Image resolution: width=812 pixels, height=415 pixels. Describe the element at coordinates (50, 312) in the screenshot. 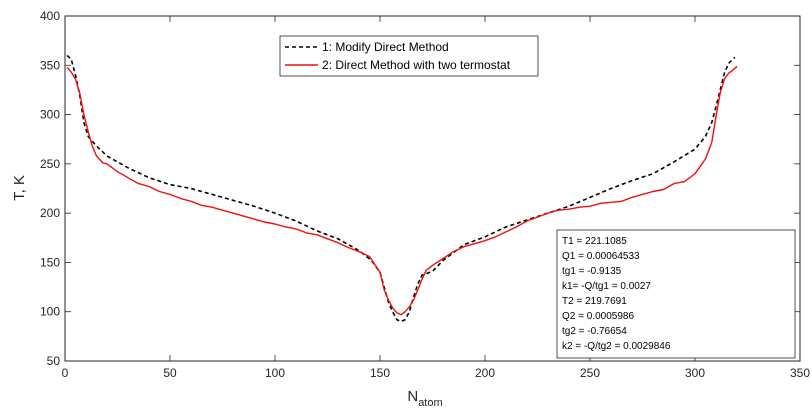

I see `y-tick-label: 100` at that location.